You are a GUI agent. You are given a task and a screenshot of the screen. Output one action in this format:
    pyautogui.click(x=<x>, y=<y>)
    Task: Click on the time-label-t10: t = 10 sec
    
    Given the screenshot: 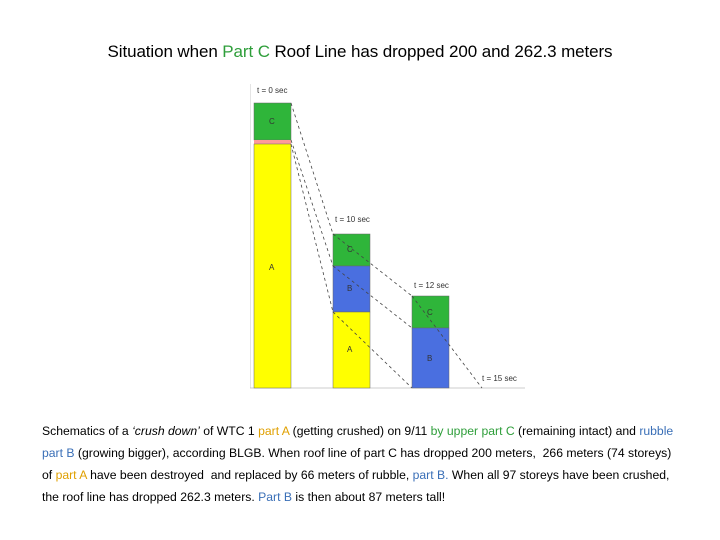 What is the action you would take?
    pyautogui.click(x=352, y=219)
    